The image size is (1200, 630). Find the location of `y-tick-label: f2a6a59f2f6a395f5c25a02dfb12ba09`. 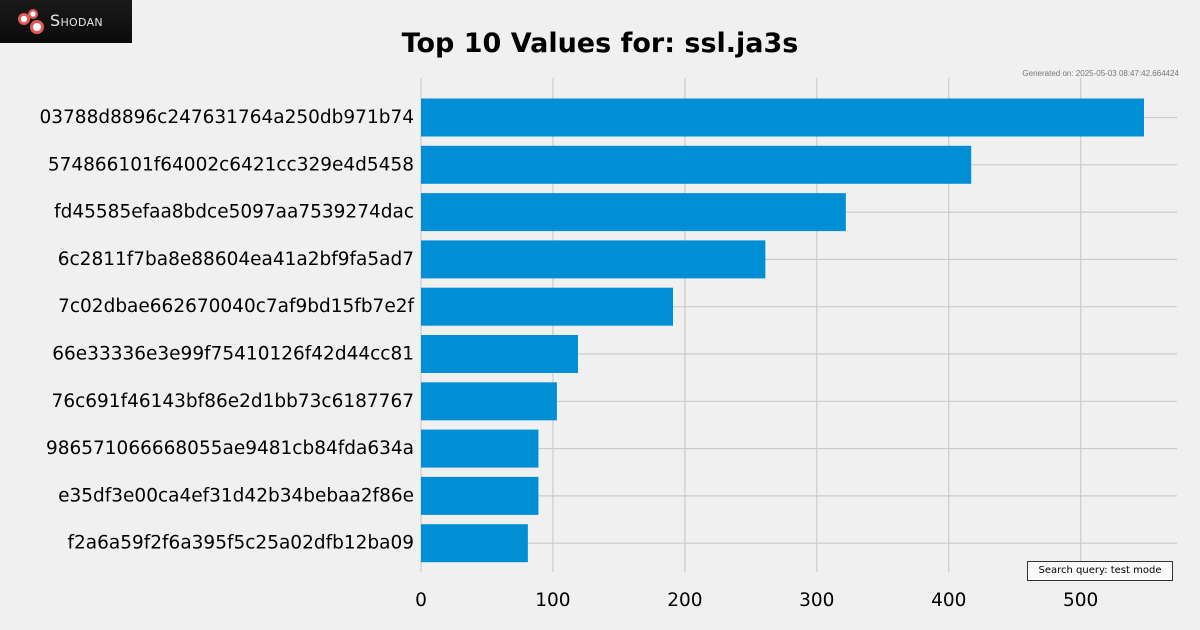

y-tick-label: f2a6a59f2f6a395f5c25a02dfb12ba09 is located at coordinates (240, 543).